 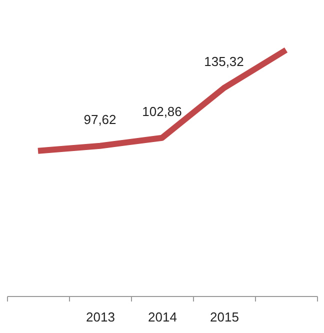 What do you see at coordinates (100, 119) in the screenshot?
I see `data-label: 97,62` at bounding box center [100, 119].